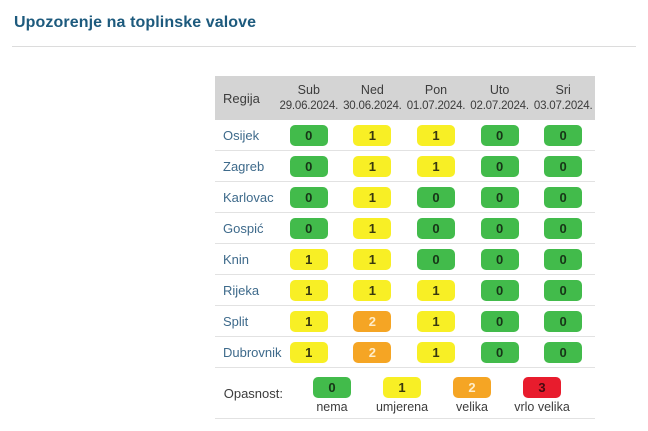 The height and width of the screenshot is (431, 648). I want to click on region-label: Gospić, so click(243, 228).